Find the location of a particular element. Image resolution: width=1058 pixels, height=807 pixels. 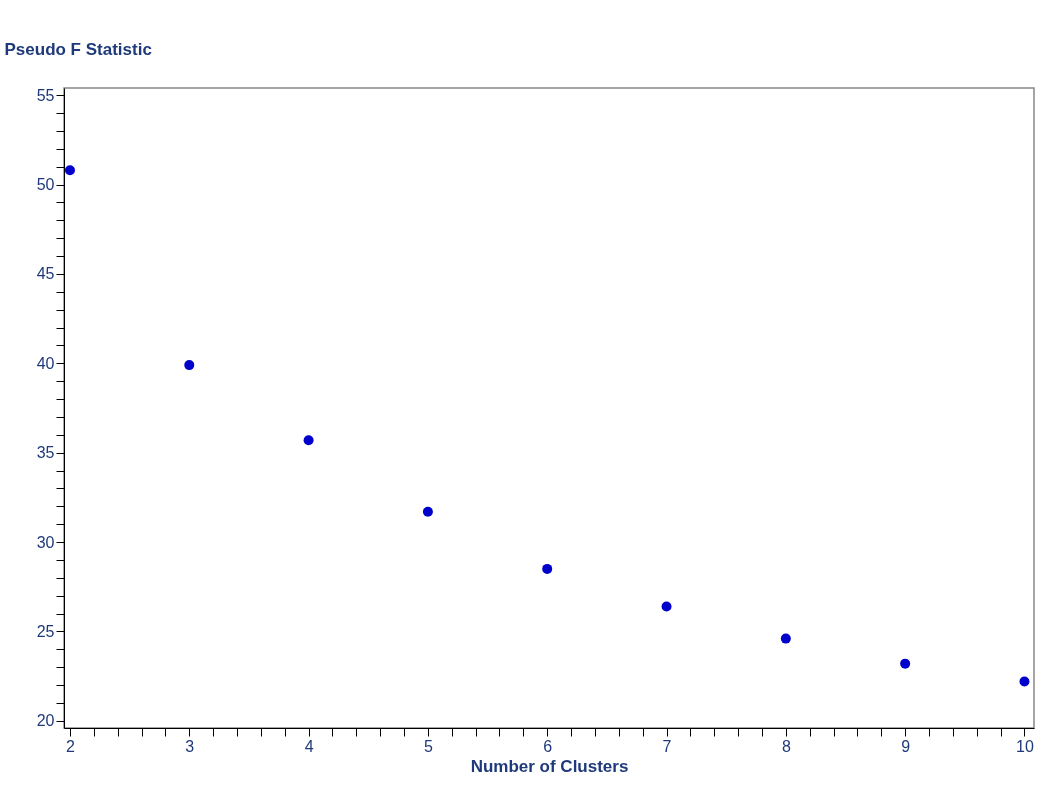

y-tick-label: 45 is located at coordinates (45, 274).